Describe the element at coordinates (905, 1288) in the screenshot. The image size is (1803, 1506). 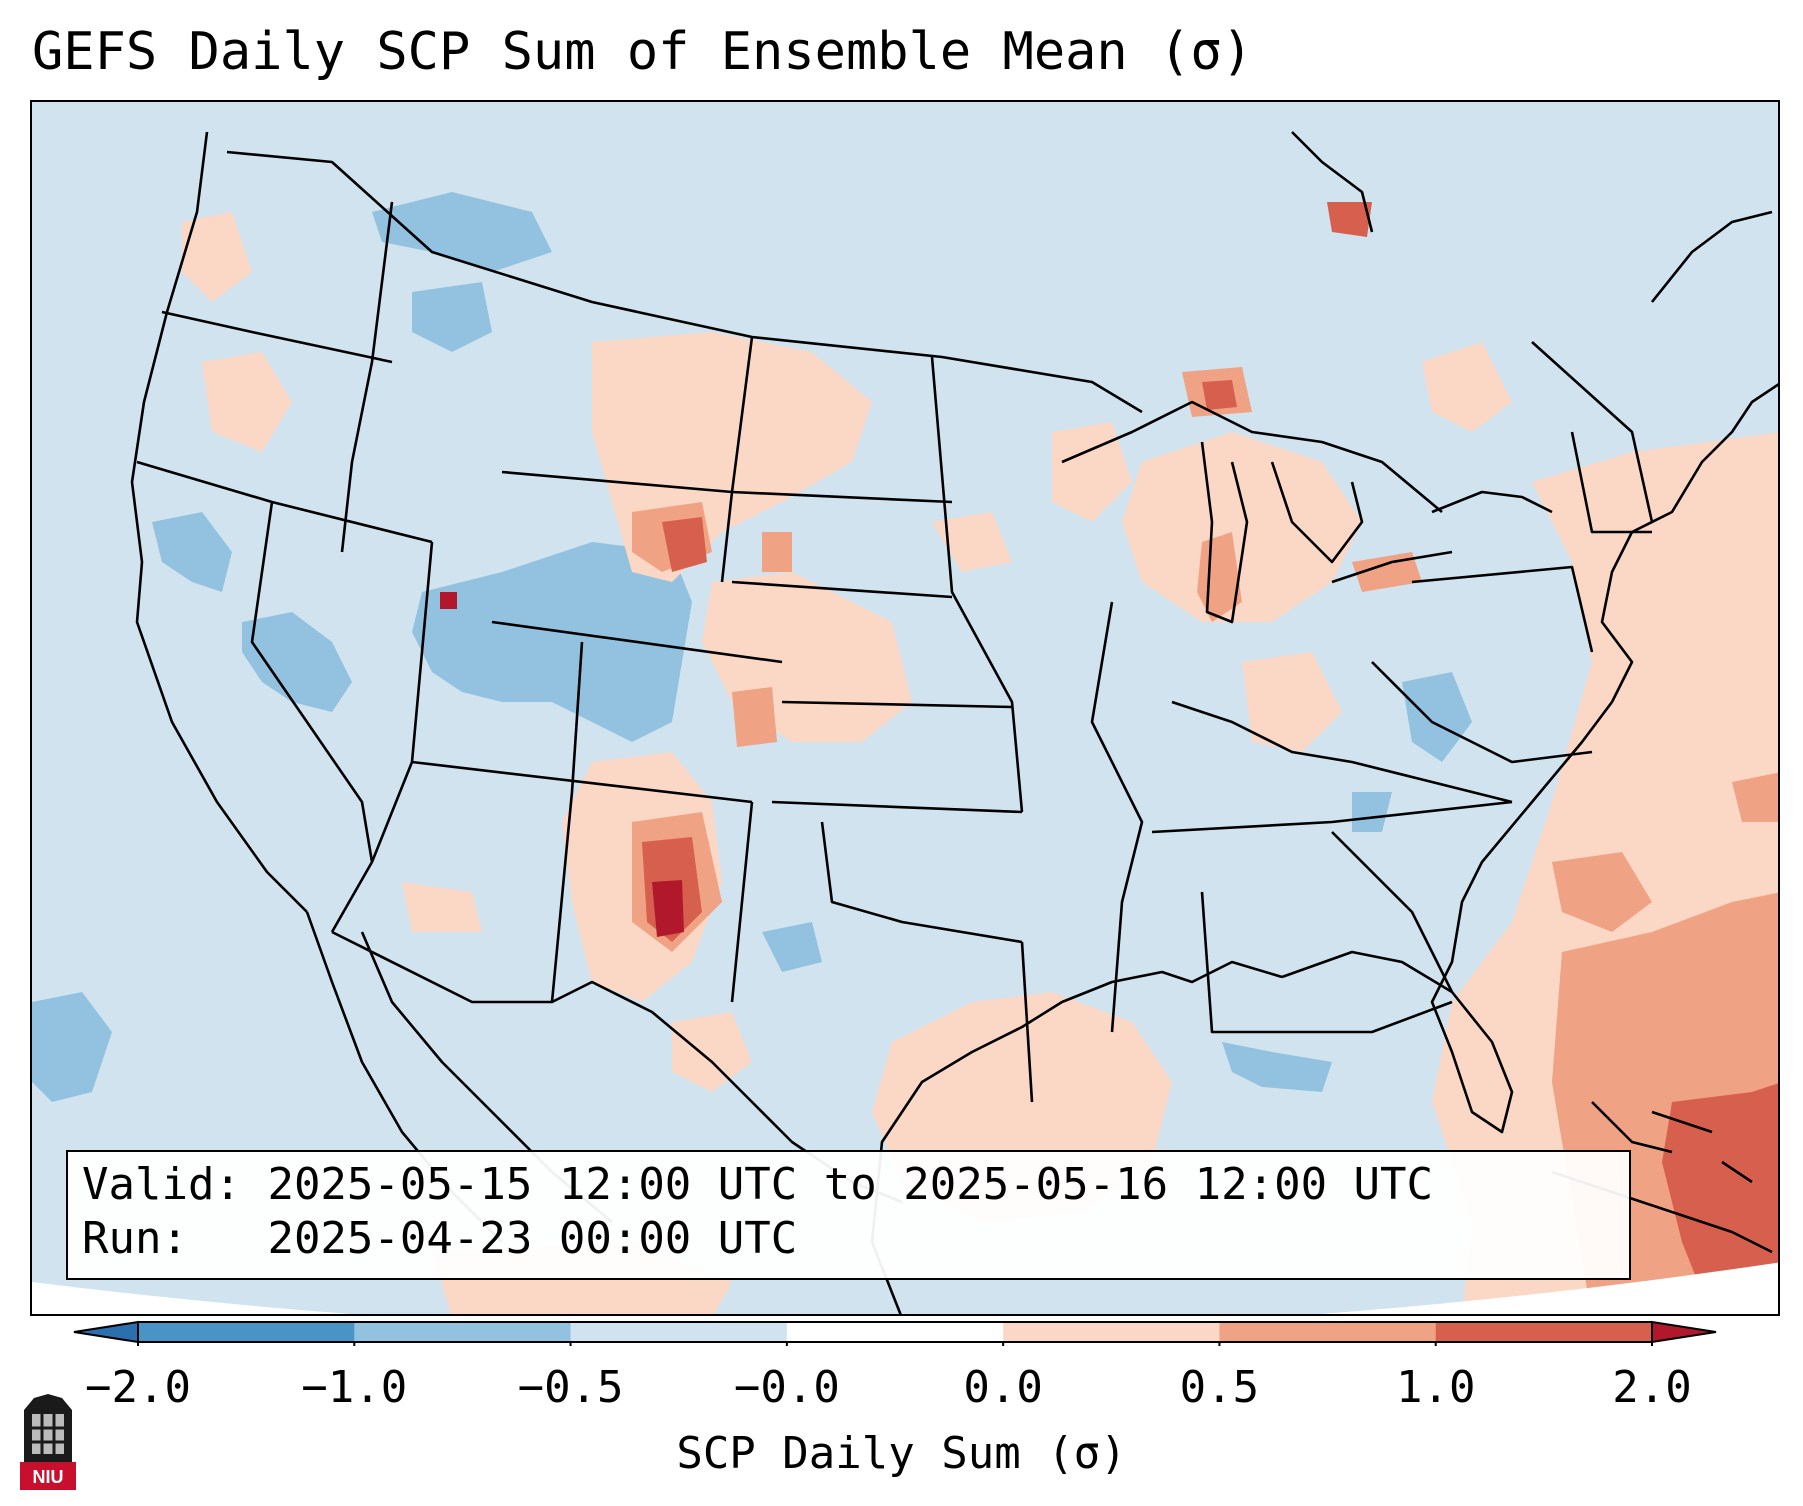
I see `projection-edge` at that location.